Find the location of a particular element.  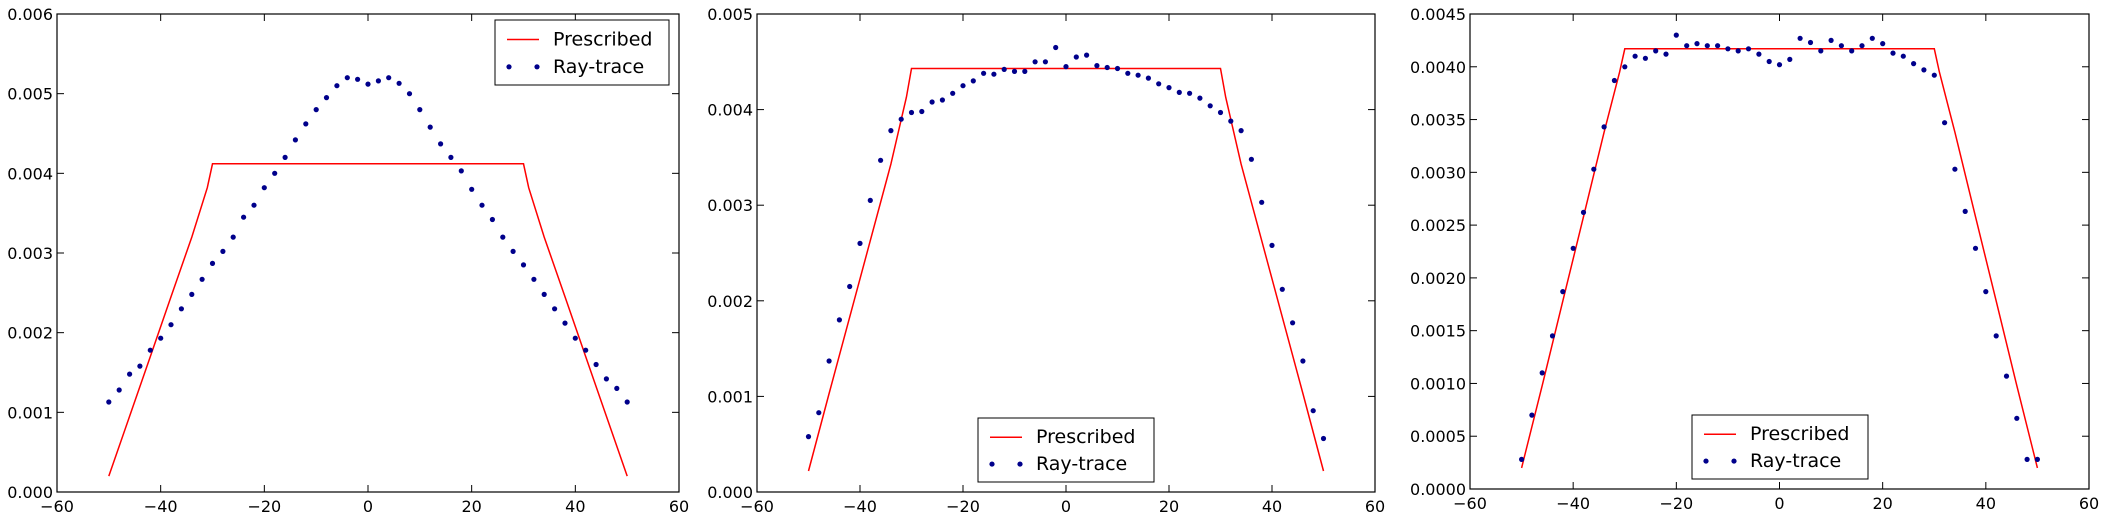

y-tick-label: 0.0030 is located at coordinates (1438, 172).